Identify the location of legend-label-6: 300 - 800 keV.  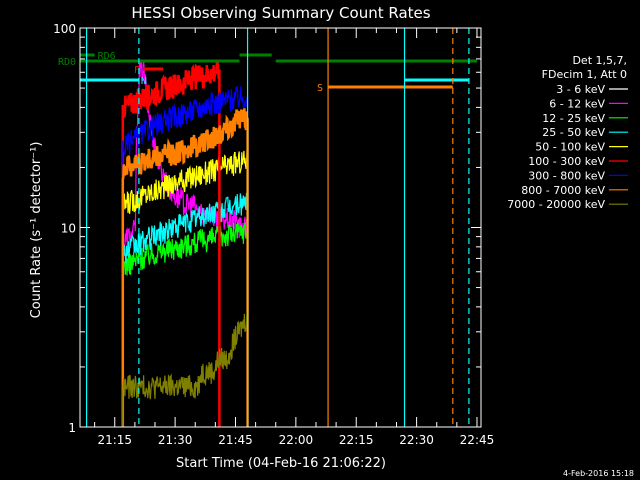
(566, 175).